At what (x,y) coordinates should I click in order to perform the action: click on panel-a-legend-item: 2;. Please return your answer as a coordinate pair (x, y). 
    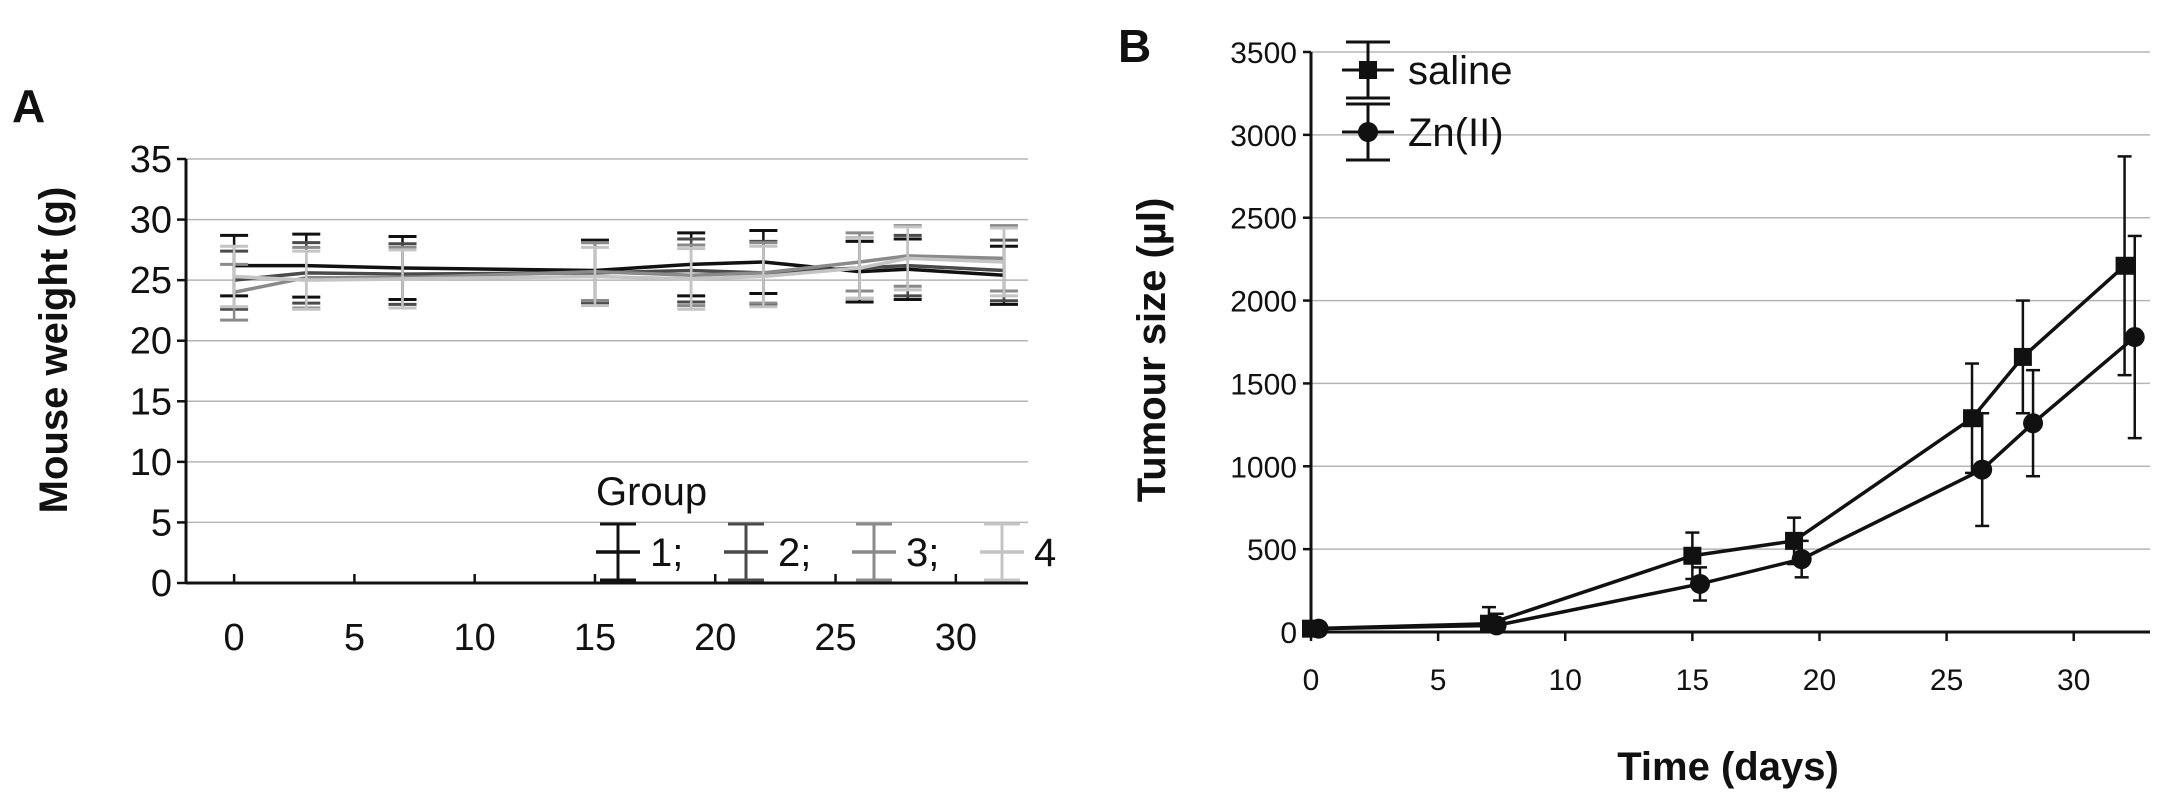
    Looking at the image, I should click on (767, 552).